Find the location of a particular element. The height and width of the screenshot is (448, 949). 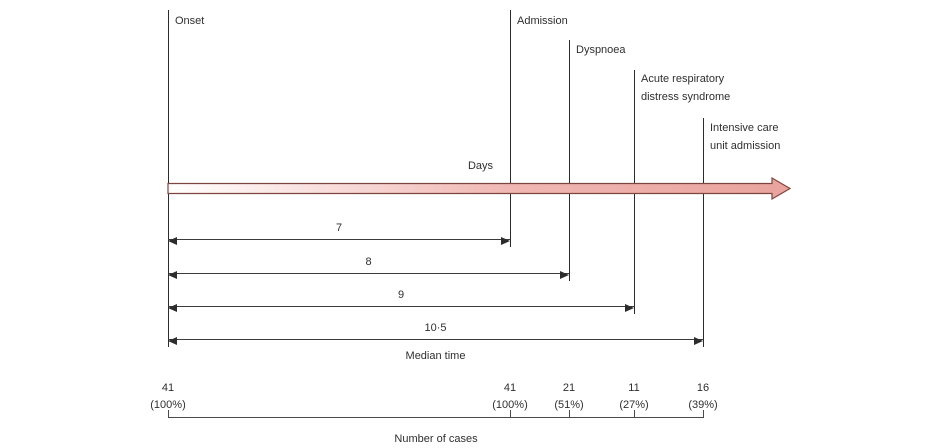

case-count-ards: 11 (27%) is located at coordinates (633, 397).